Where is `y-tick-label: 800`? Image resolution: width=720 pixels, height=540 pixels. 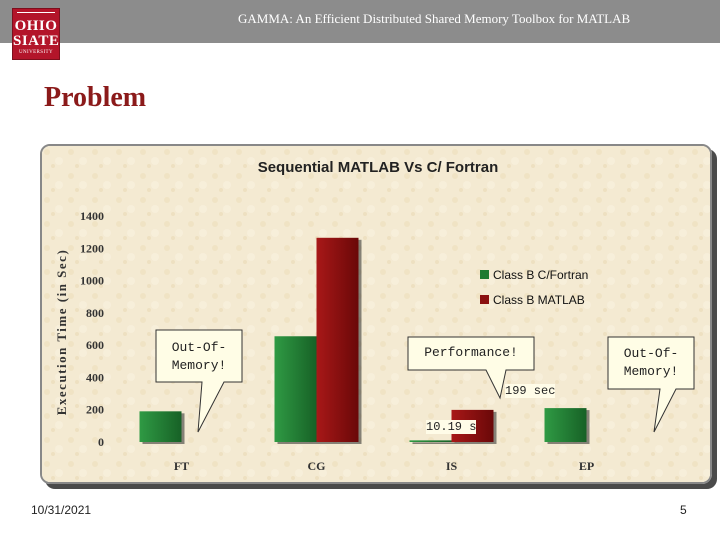
y-tick-label: 800 is located at coordinates (95, 313).